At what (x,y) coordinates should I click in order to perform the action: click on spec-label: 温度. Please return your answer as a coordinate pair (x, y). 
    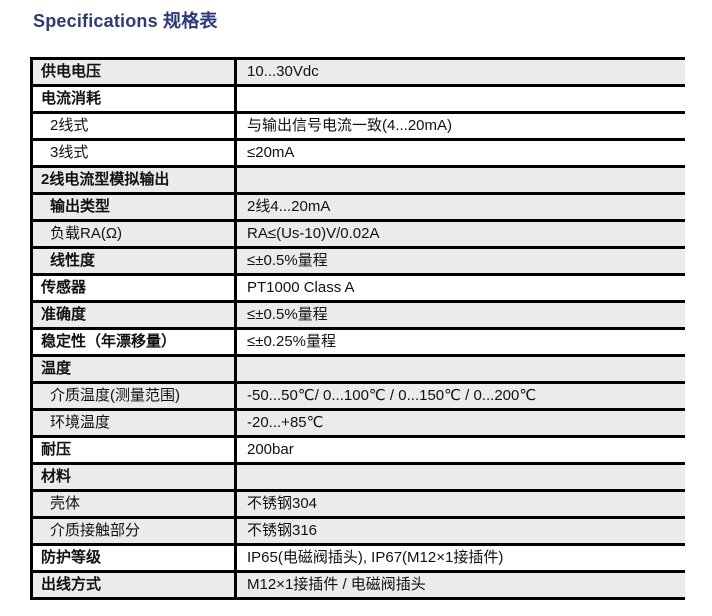
    Looking at the image, I should click on (135, 369).